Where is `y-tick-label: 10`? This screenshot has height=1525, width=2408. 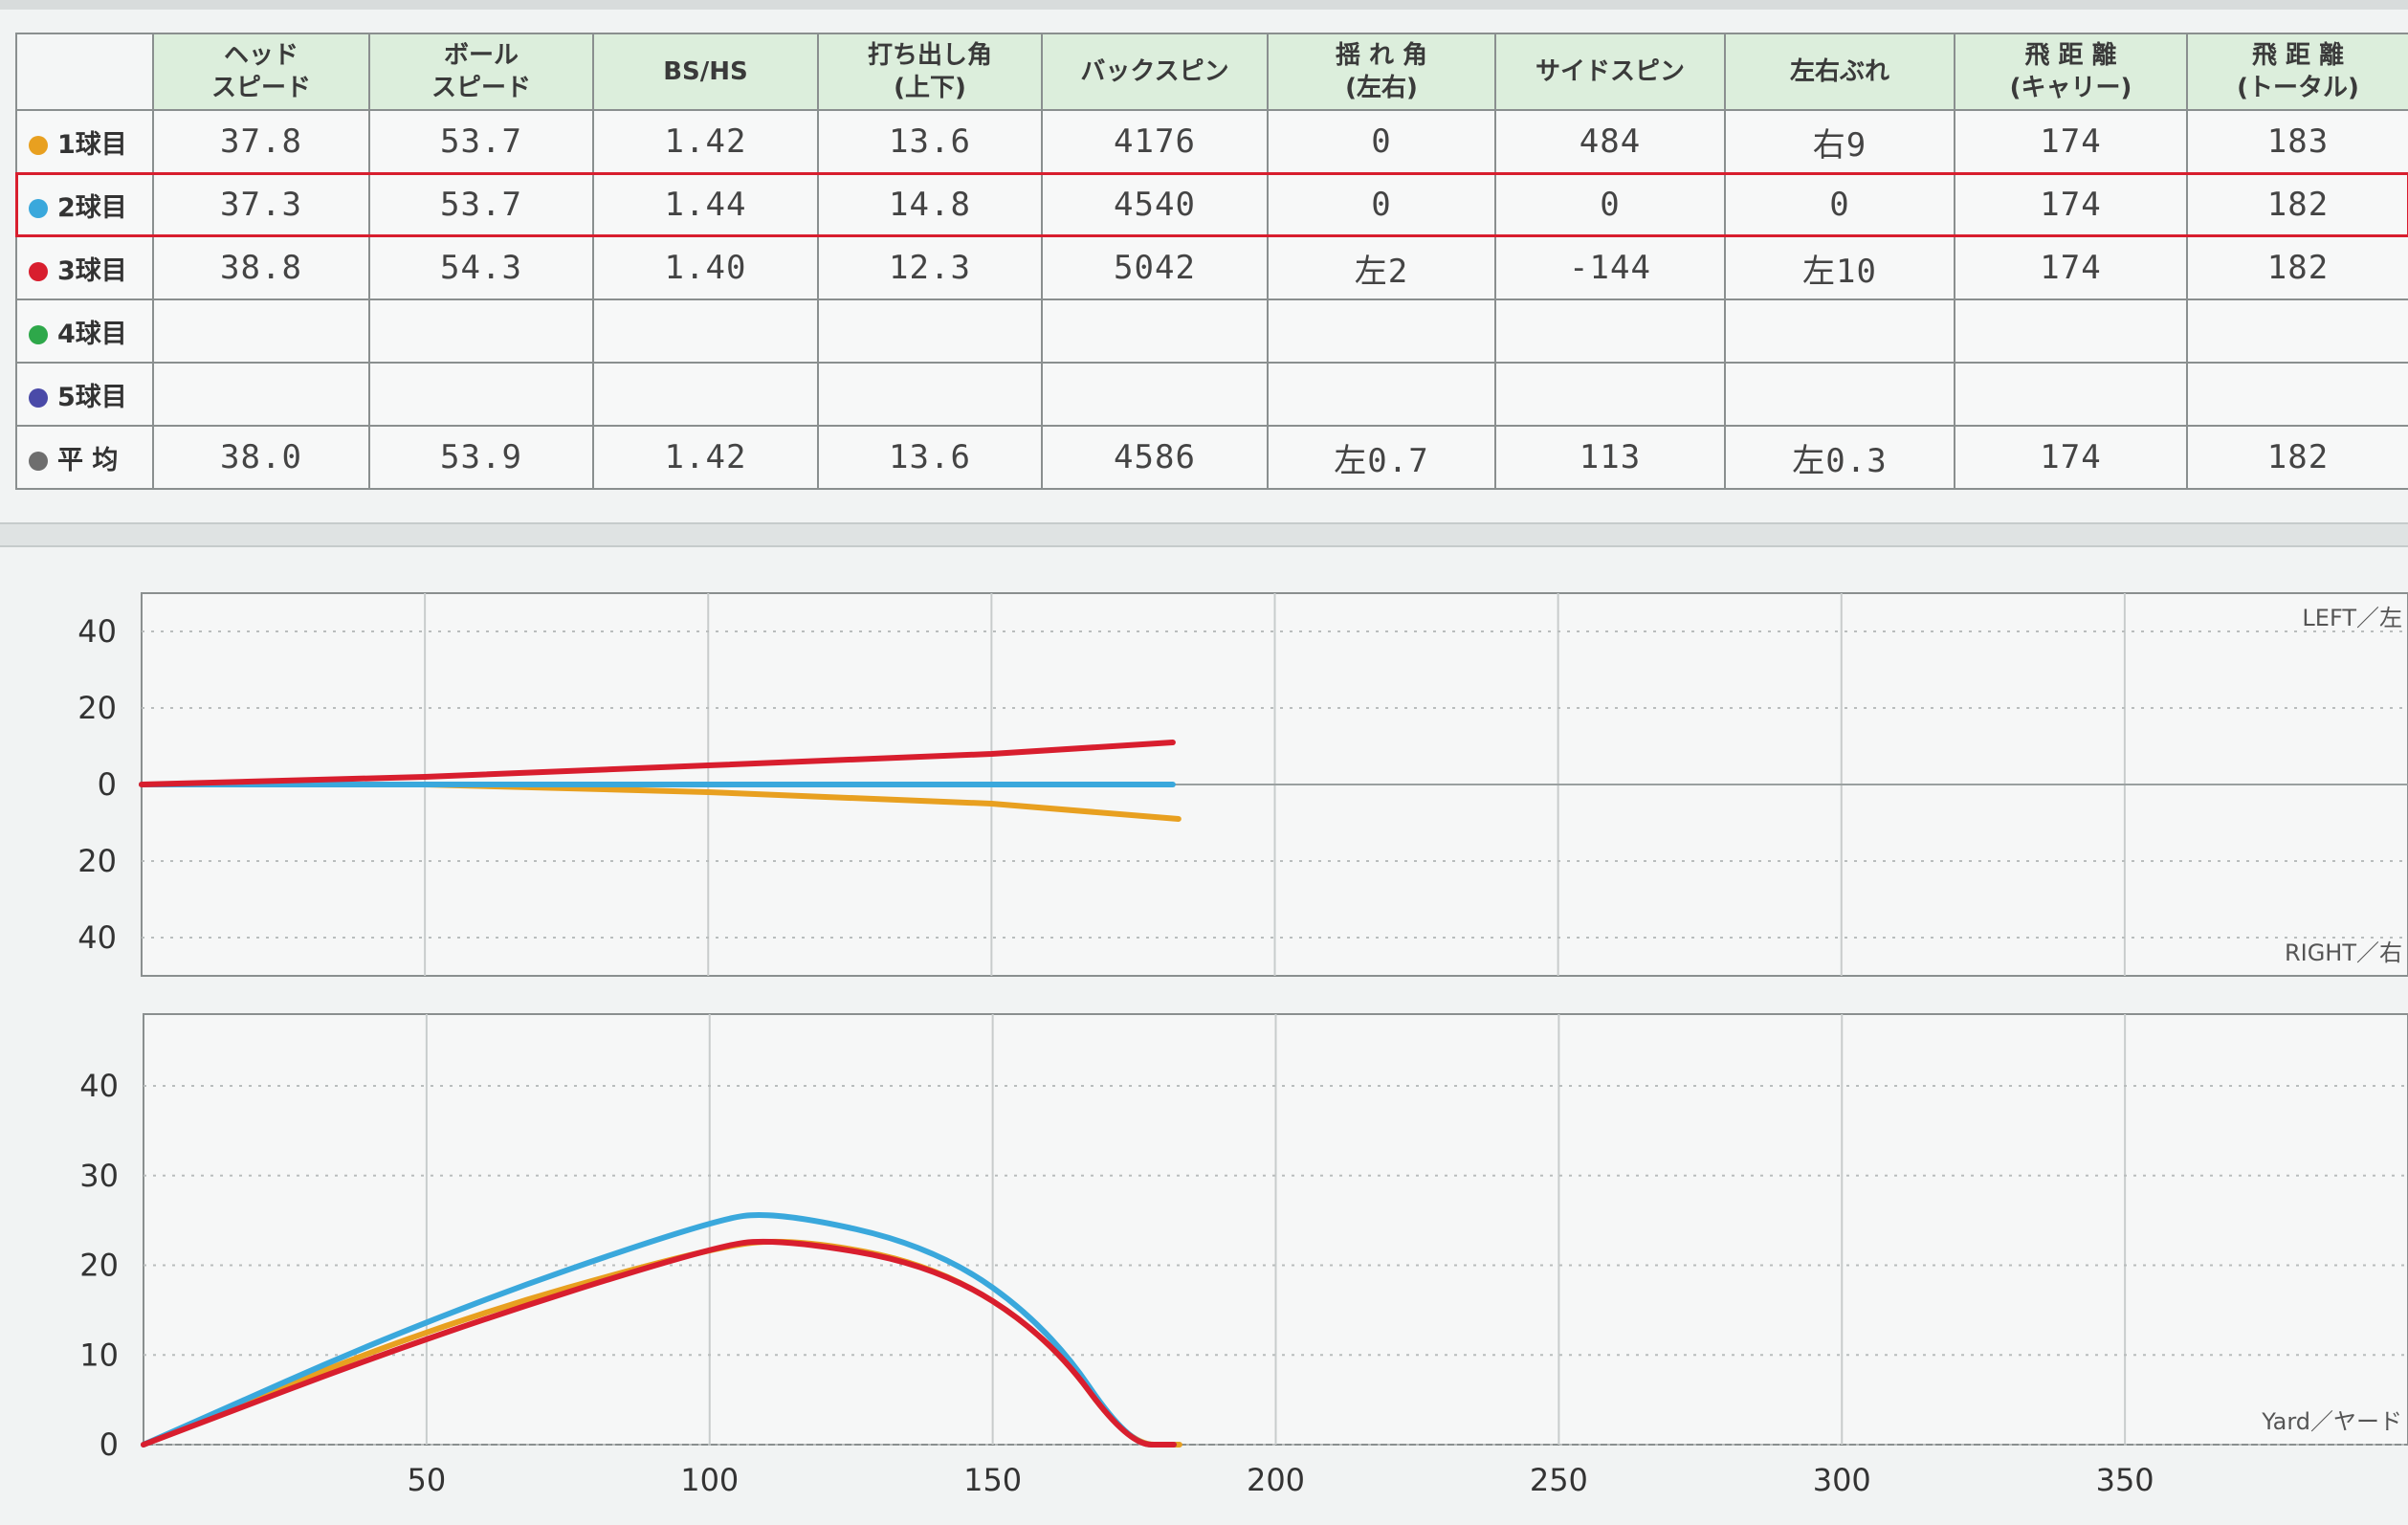 y-tick-label: 10 is located at coordinates (99, 1355).